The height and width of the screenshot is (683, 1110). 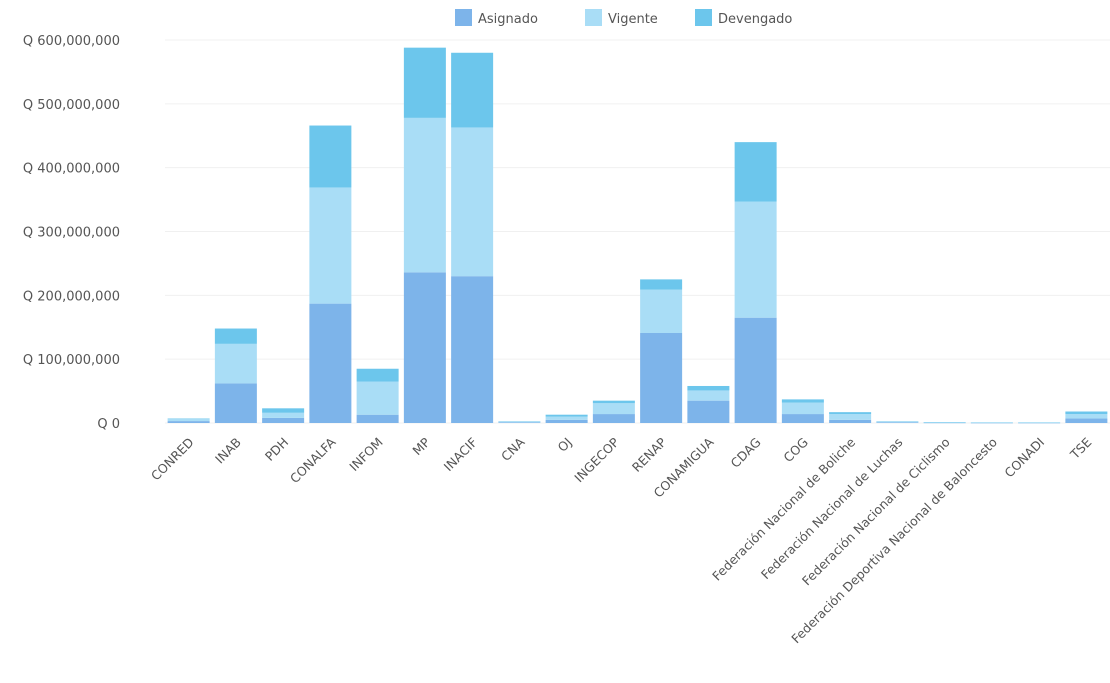 What do you see at coordinates (1024, 458) in the screenshot?
I see `x-tick-label: CONADI` at bounding box center [1024, 458].